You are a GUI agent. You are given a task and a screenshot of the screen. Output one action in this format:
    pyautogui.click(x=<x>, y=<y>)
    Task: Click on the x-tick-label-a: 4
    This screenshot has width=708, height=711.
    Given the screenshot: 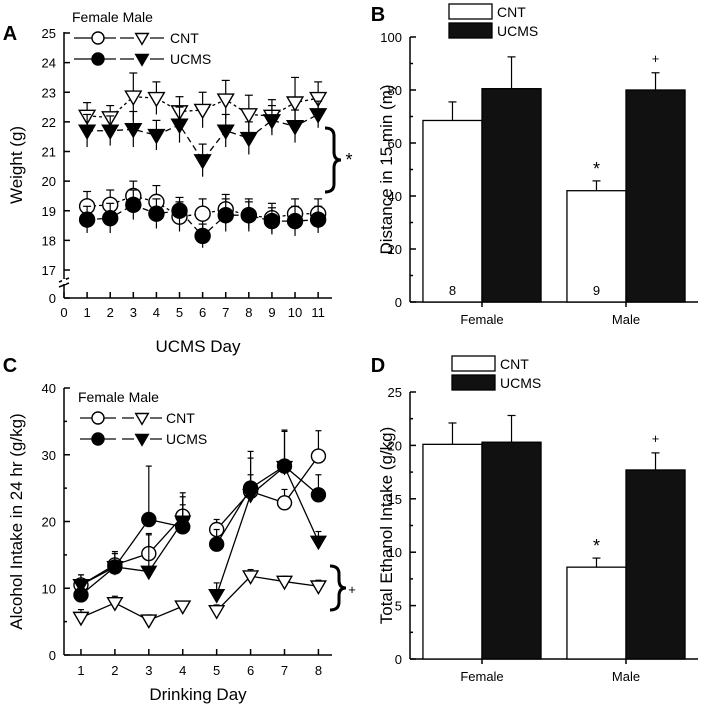 What is the action you would take?
    pyautogui.click(x=156, y=312)
    